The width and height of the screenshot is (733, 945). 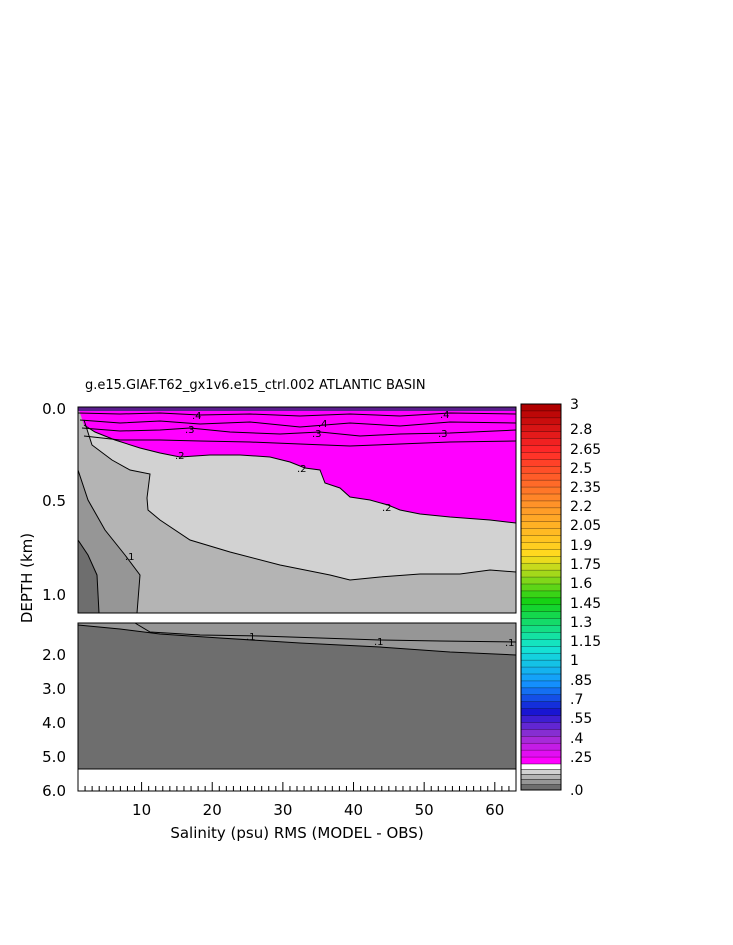 I want to click on x-tick-label: 10, so click(x=141, y=810).